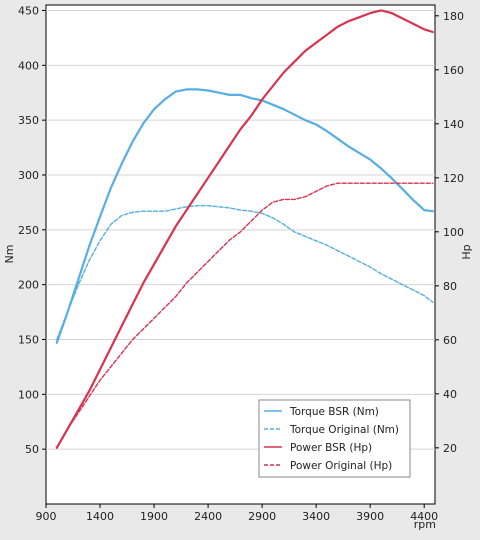 The image size is (480, 540). What do you see at coordinates (28, 394) in the screenshot?
I see `y-left-tick-label: 100` at bounding box center [28, 394].